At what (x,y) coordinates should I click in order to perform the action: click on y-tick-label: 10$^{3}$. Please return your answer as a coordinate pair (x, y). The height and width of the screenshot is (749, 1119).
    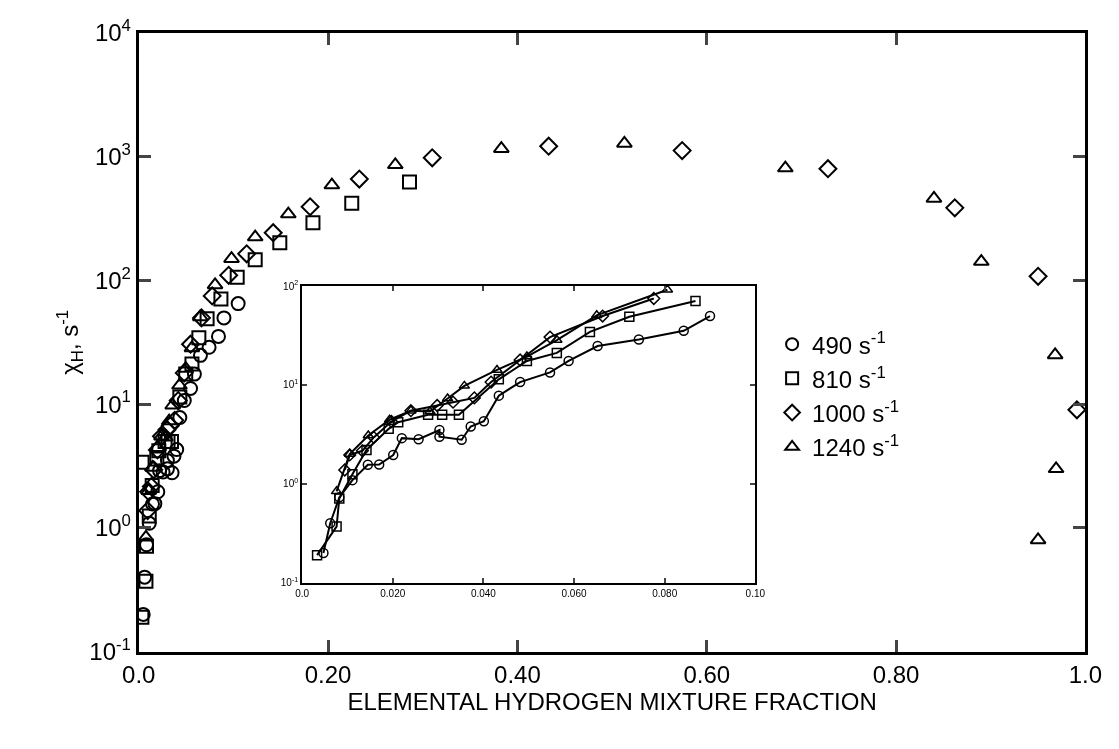
    Looking at the image, I should click on (112, 155).